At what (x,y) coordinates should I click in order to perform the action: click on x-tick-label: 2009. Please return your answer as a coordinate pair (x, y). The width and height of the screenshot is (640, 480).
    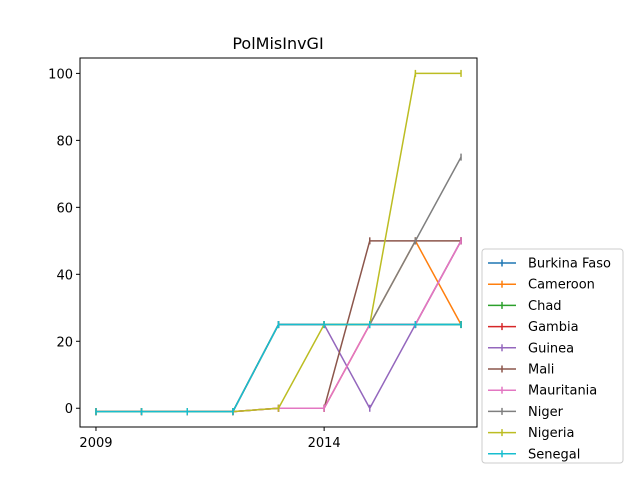
    Looking at the image, I should click on (95, 443).